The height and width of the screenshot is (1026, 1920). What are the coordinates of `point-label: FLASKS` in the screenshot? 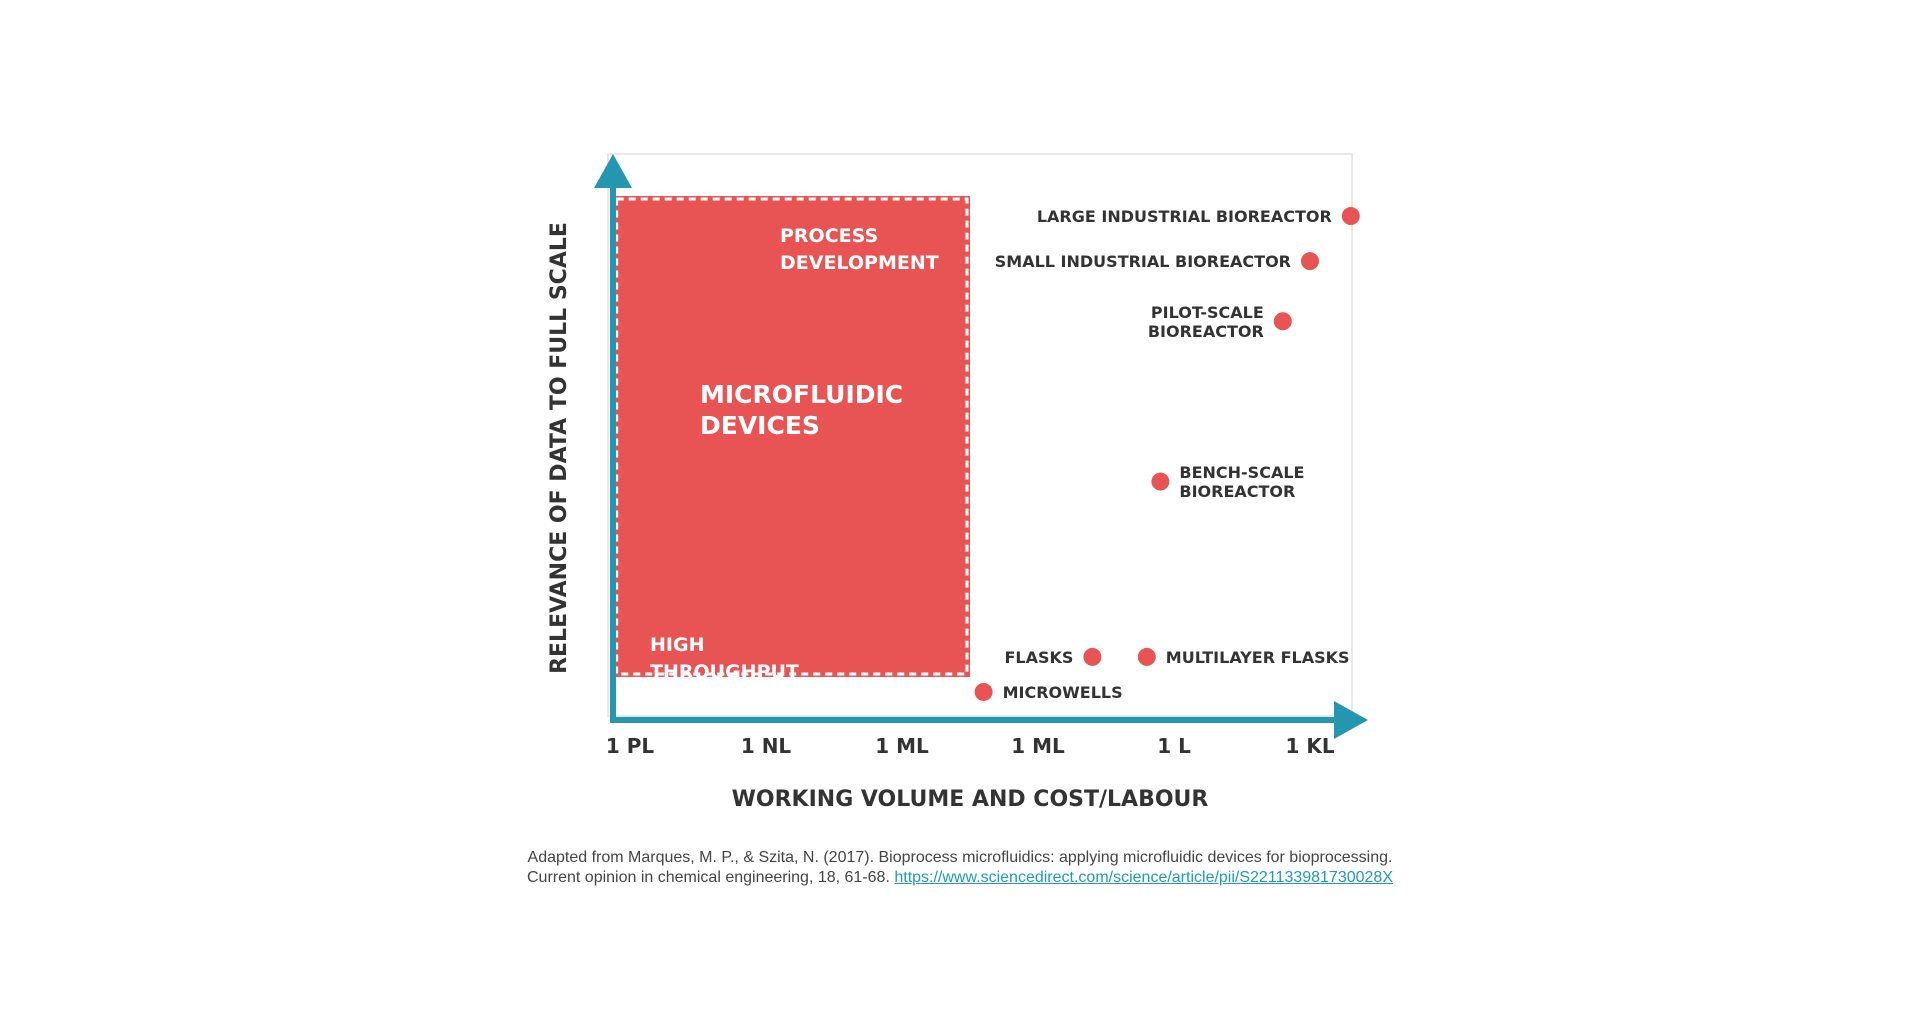 It's located at (1038, 657).